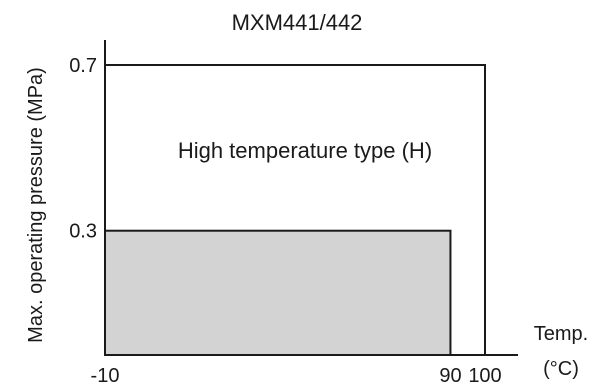 This screenshot has height=392, width=606. Describe the element at coordinates (83, 232) in the screenshot. I see `y-tick-label-1: 0.3` at that location.